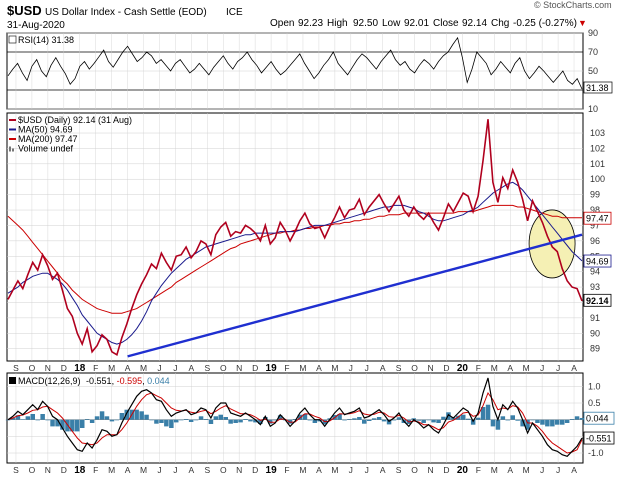 The width and height of the screenshot is (628, 481). What do you see at coordinates (295, 63) in the screenshot?
I see `rsi-line` at bounding box center [295, 63].